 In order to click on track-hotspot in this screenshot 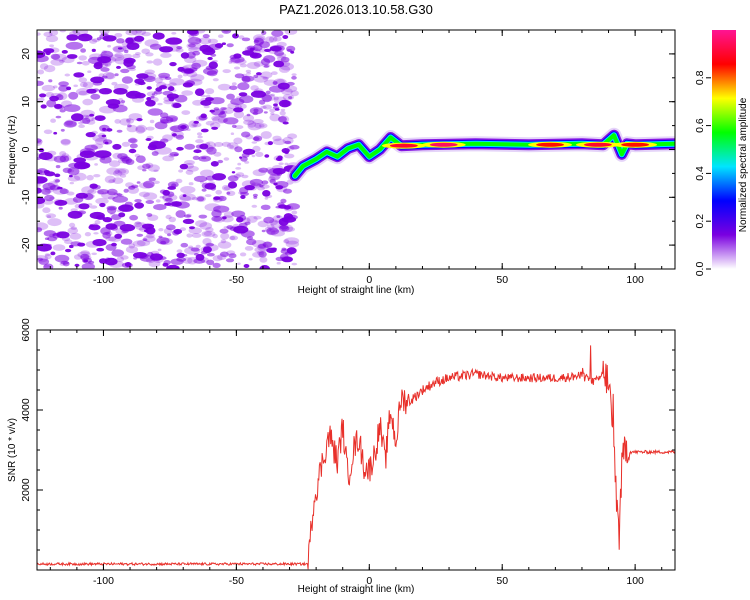, I will do `click(635, 144)`.